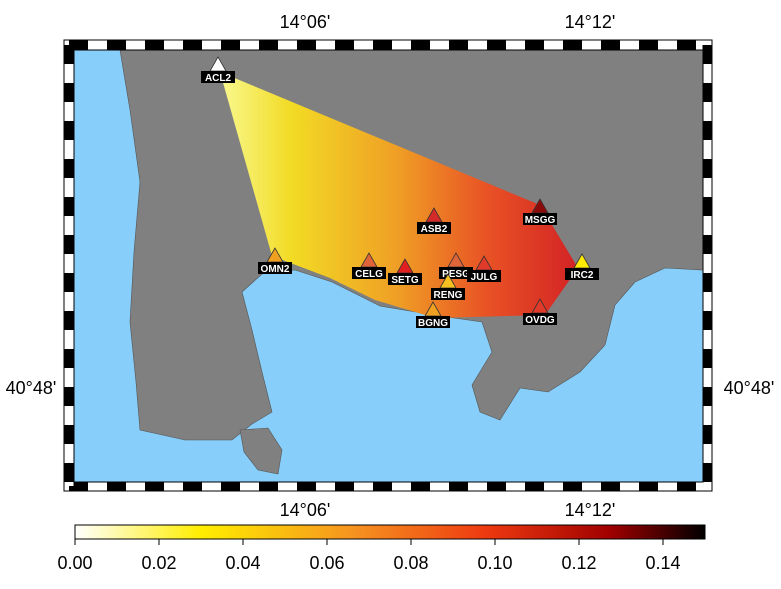 The width and height of the screenshot is (781, 589). What do you see at coordinates (456, 274) in the screenshot?
I see `station-label: PESG` at bounding box center [456, 274].